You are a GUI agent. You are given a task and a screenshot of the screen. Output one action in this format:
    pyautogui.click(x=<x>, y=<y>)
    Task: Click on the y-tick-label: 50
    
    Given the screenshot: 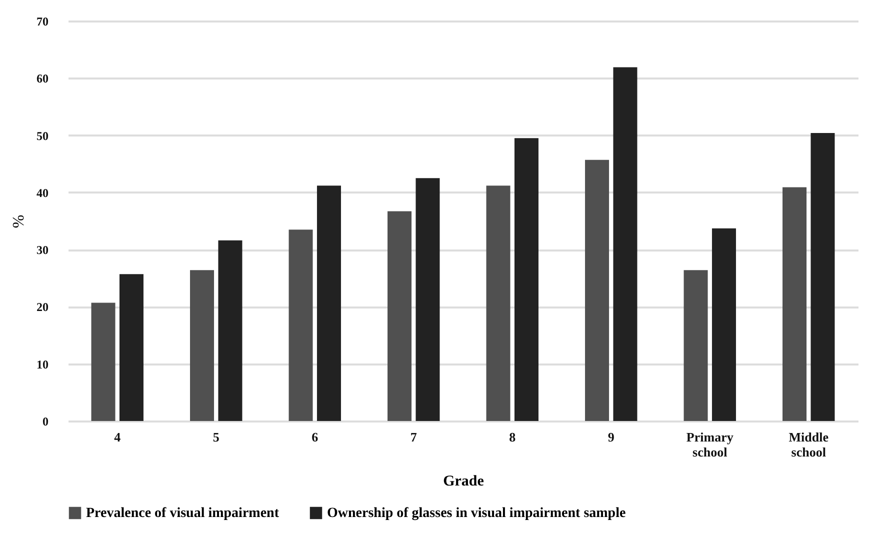 What is the action you would take?
    pyautogui.click(x=42, y=135)
    